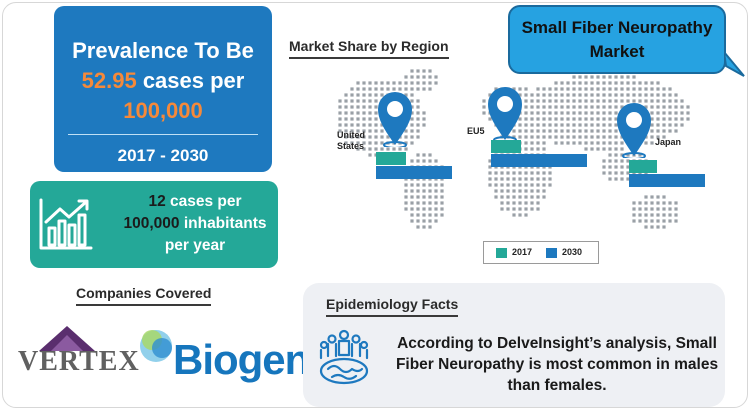  What do you see at coordinates (79, 361) in the screenshot?
I see `vertex-logo: VERTEX` at bounding box center [79, 361].